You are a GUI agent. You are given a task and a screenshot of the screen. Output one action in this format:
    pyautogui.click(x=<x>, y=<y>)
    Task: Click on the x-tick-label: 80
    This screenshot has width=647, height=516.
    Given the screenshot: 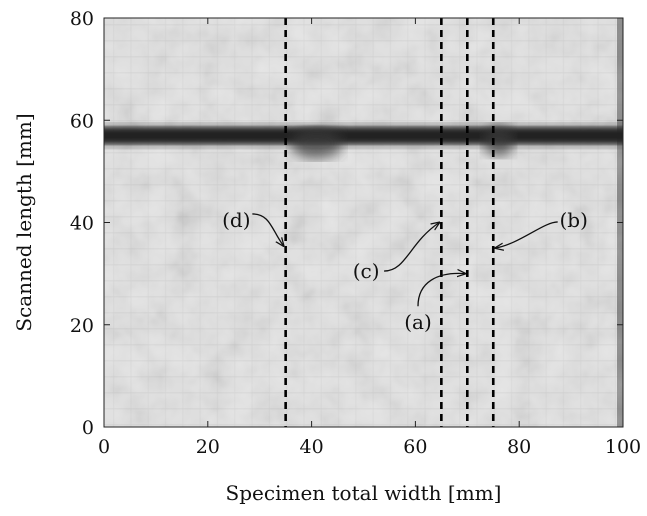 What is the action you would take?
    pyautogui.click(x=519, y=447)
    